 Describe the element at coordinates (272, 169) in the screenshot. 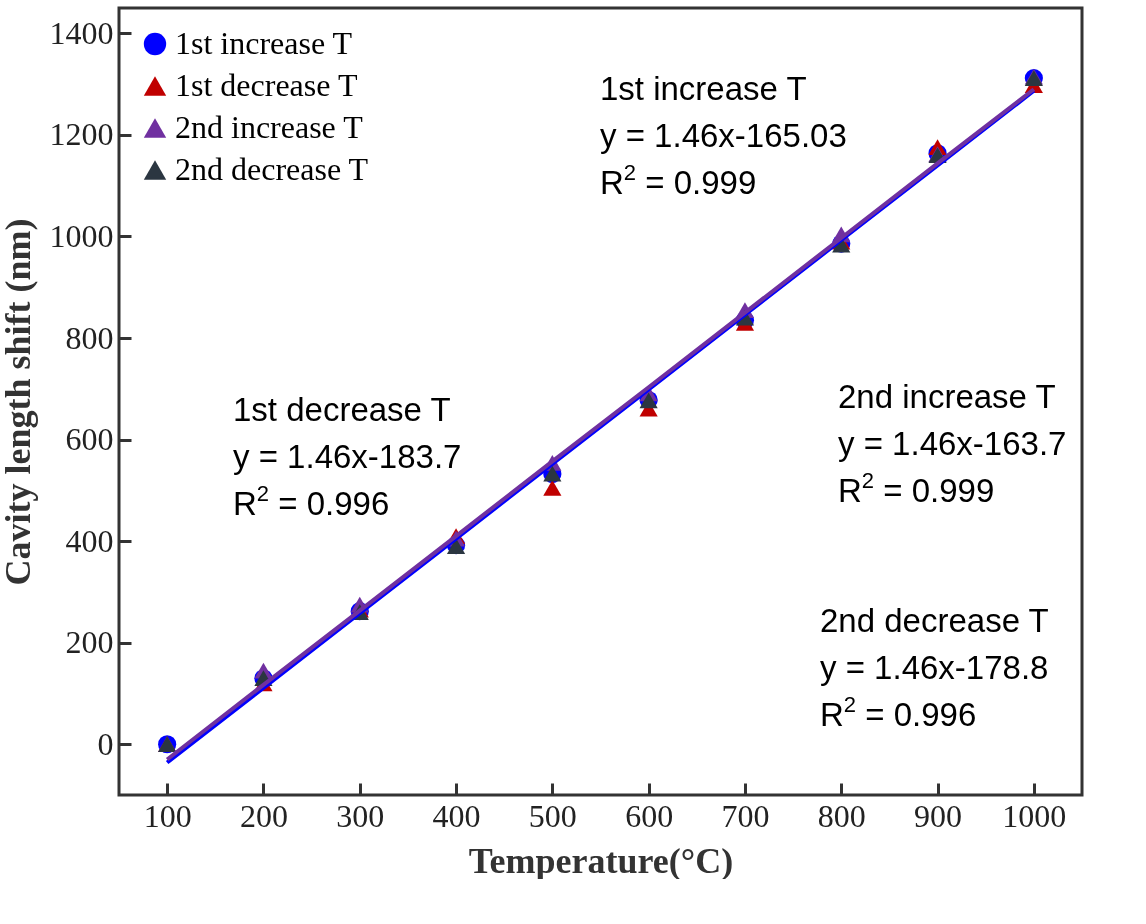

I see `legend-label: 2nd decrease T` at that location.